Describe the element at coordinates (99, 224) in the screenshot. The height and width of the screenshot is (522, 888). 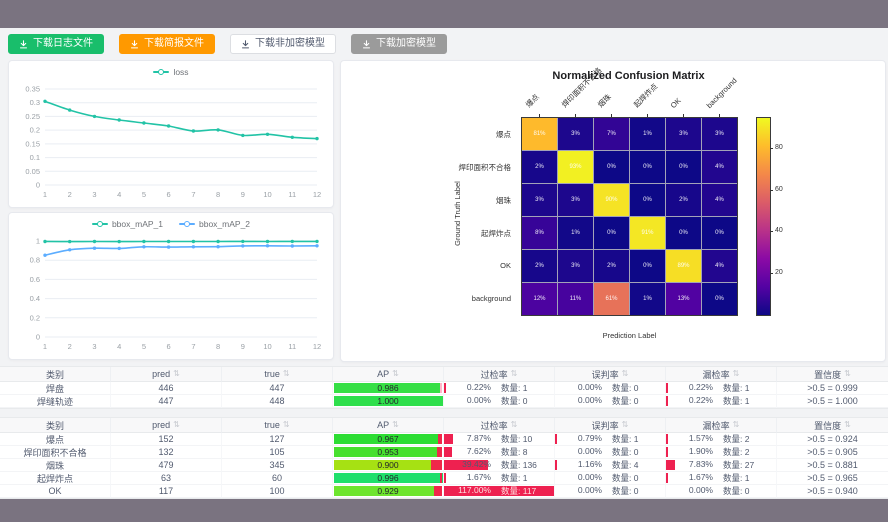
I see `legend-dot-icon` at that location.